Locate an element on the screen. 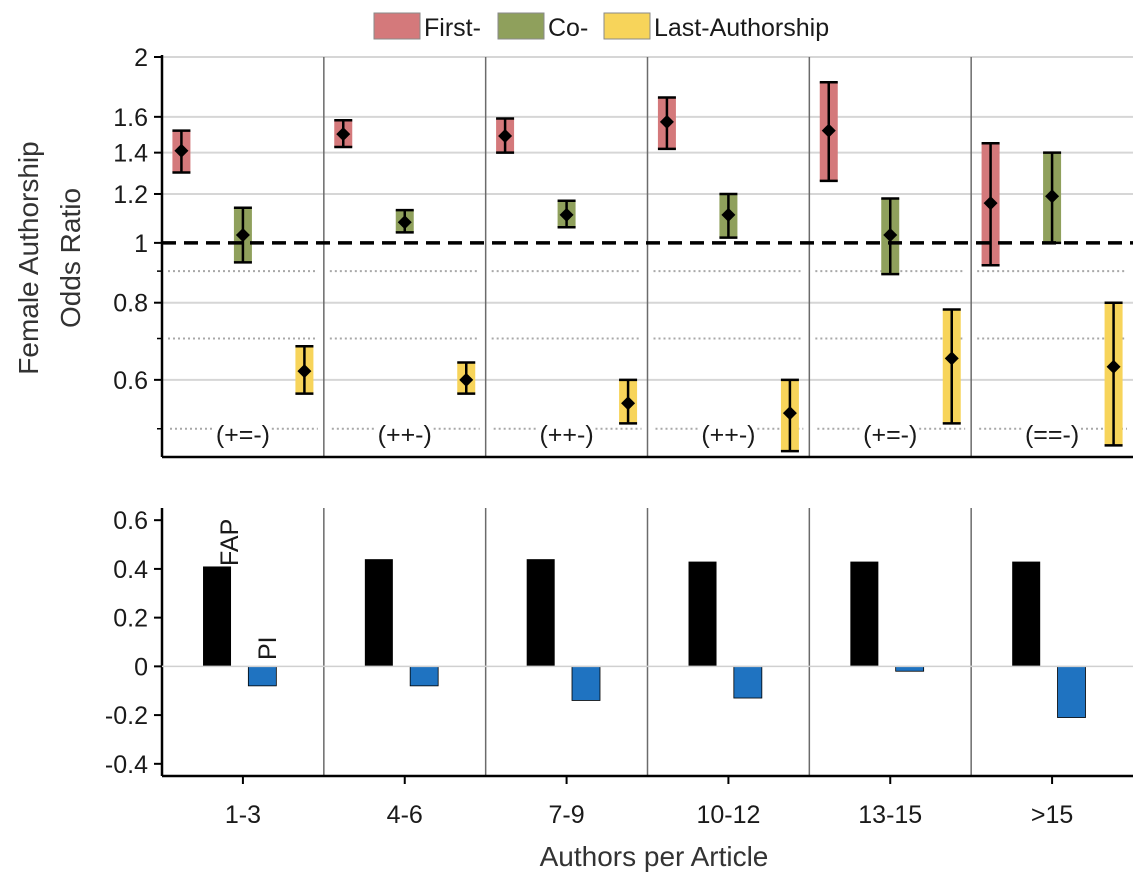  legend-swatch-co is located at coordinates (521, 26).